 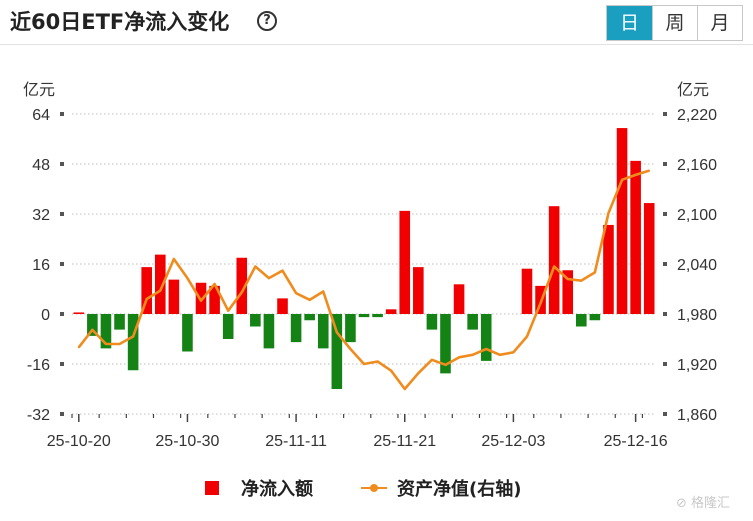 What do you see at coordinates (38, 415) in the screenshot?
I see `left-tick-label: -32` at bounding box center [38, 415].